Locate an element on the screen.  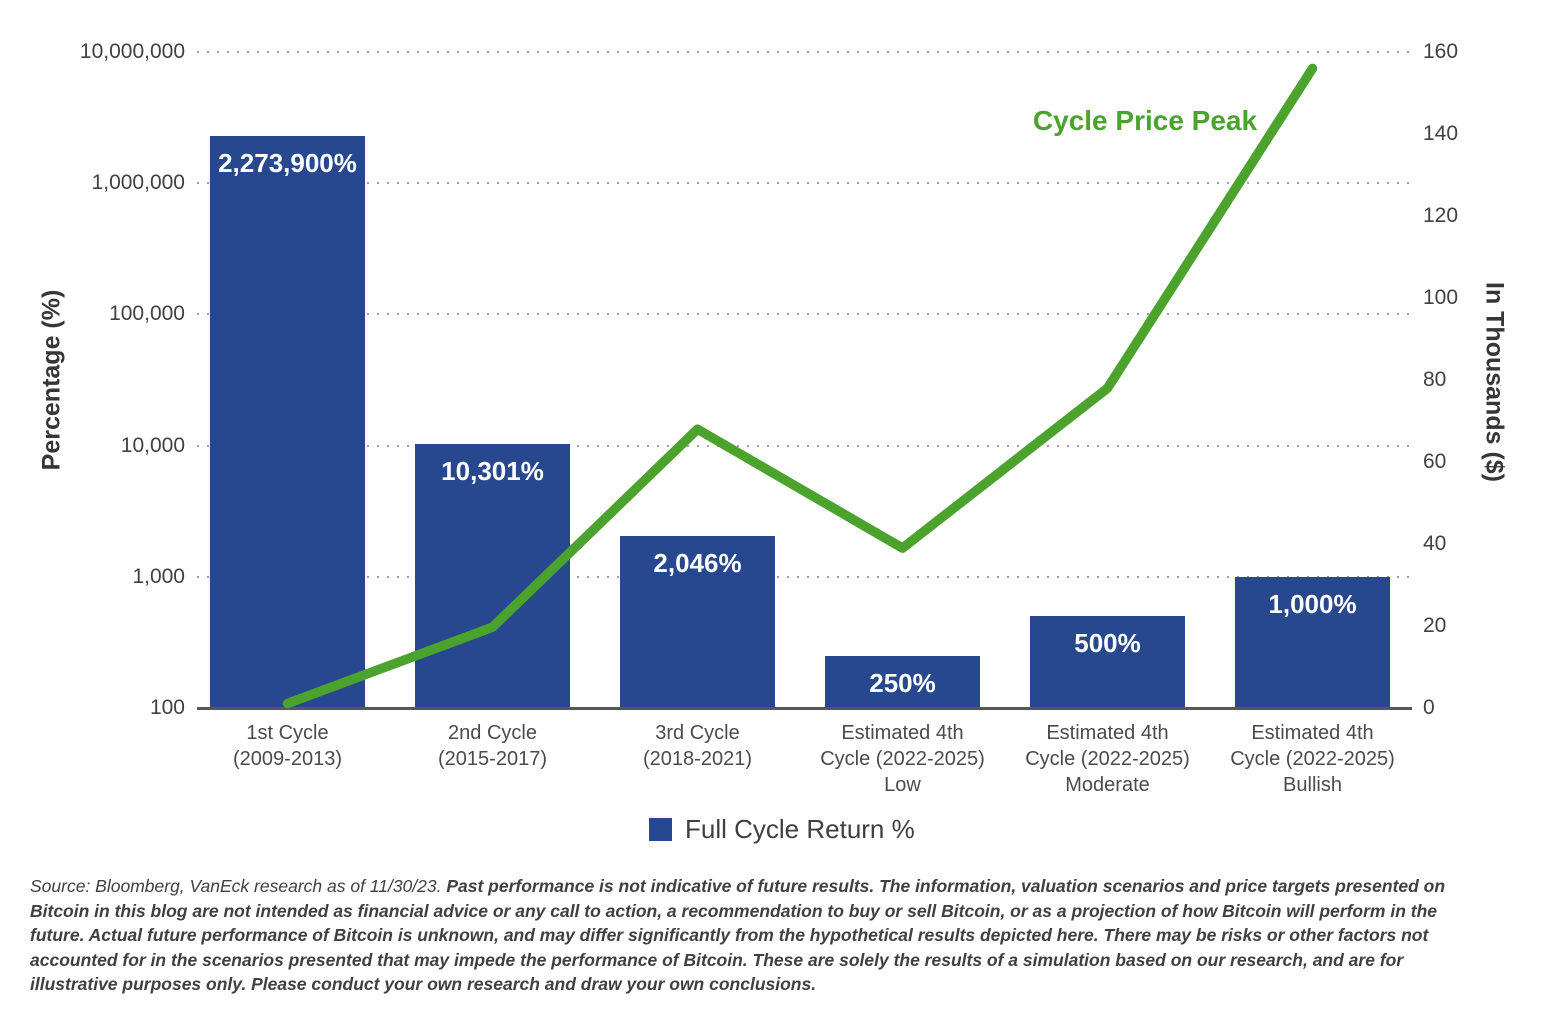
x-axis-category-label: 3rd Cycle (2018-2021) is located at coordinates (698, 746).